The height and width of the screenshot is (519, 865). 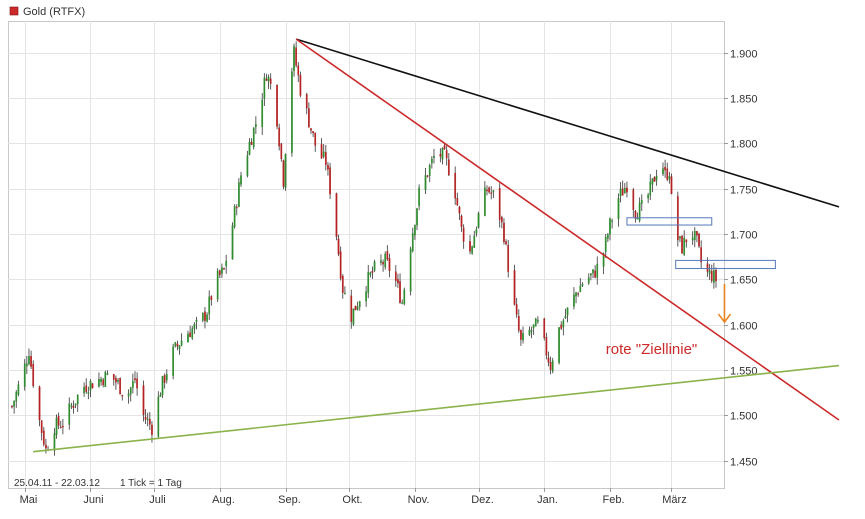 What do you see at coordinates (744, 281) in the screenshot?
I see `y-tick-label: 1.650` at bounding box center [744, 281].